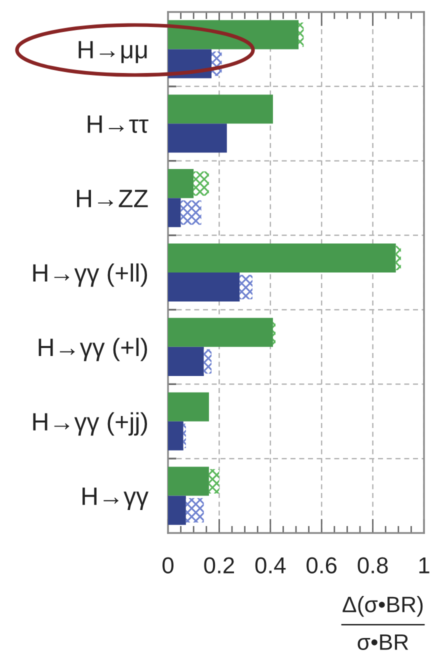 The image size is (435, 654). I want to click on y-tick-label: H→γγ (+ll), so click(90, 275).